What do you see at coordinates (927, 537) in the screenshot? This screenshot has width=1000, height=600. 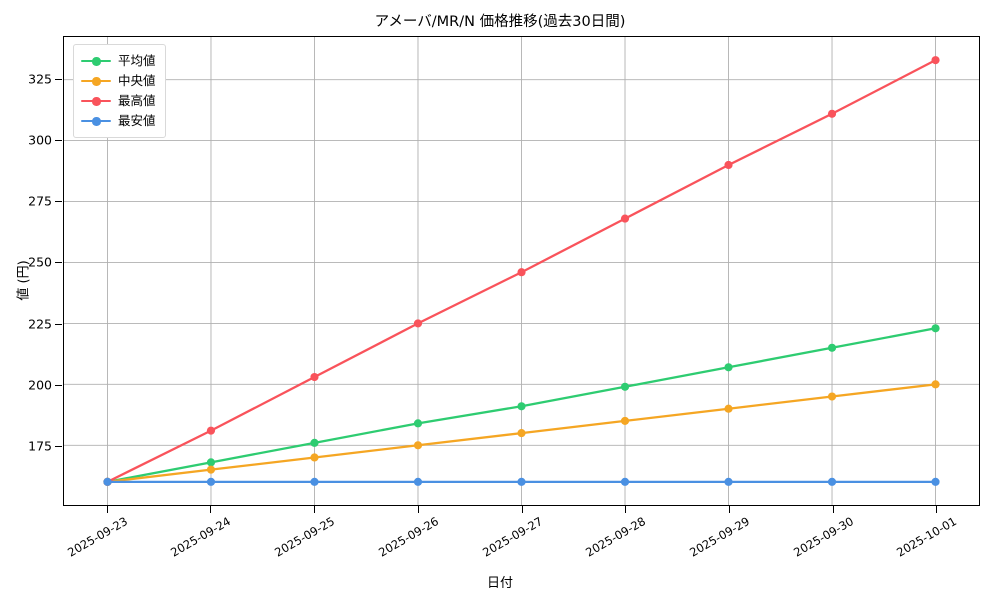 I see `x-tick-label: 2025-10-01` at bounding box center [927, 537].